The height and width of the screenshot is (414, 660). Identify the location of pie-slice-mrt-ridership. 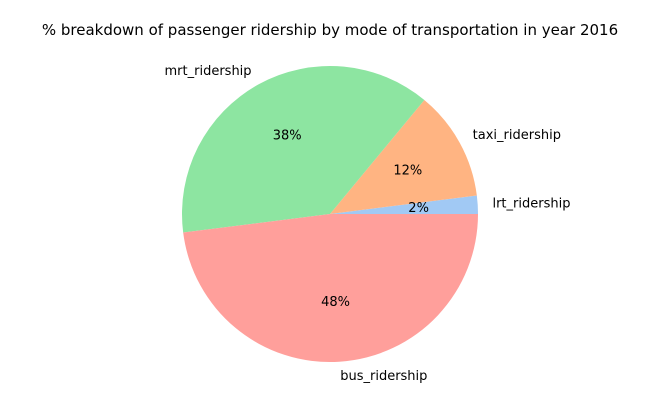
(303, 149).